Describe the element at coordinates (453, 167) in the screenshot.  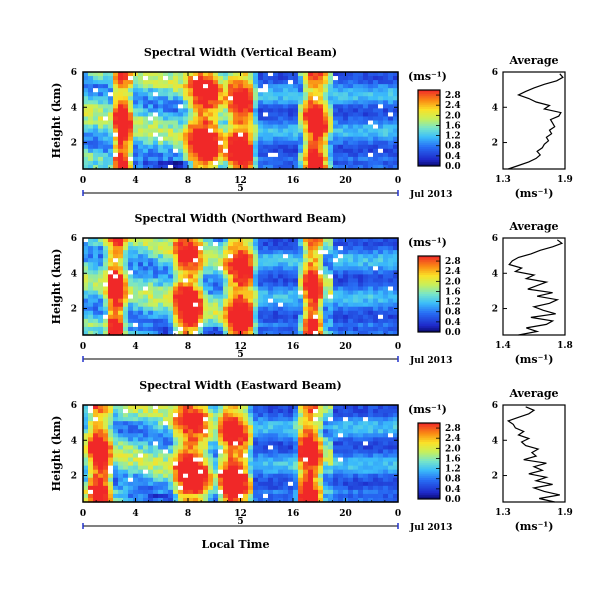
I see `colorbar-tick-label: 0.0` at that location.